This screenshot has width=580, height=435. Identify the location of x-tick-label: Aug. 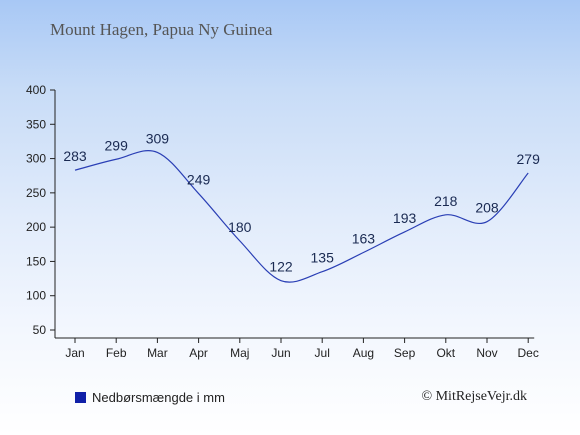
(363, 353).